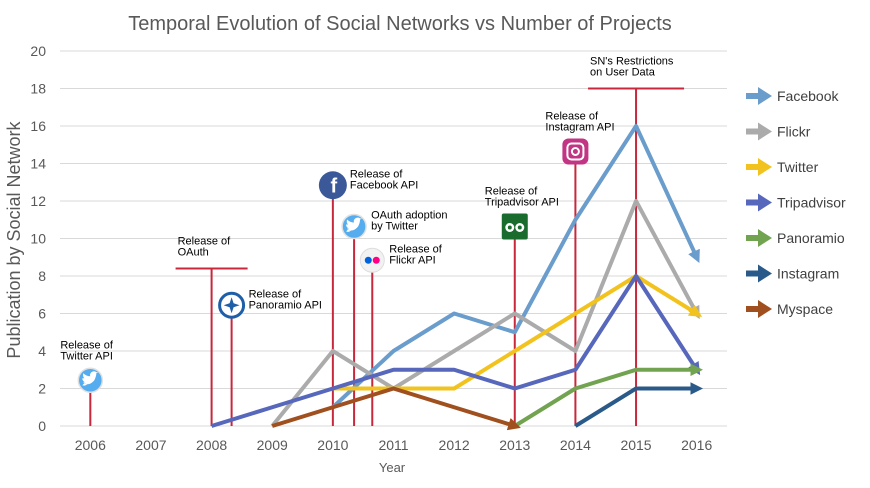 Image resolution: width=870 pixels, height=488 pixels. I want to click on y-tick-label: 6, so click(42, 314).